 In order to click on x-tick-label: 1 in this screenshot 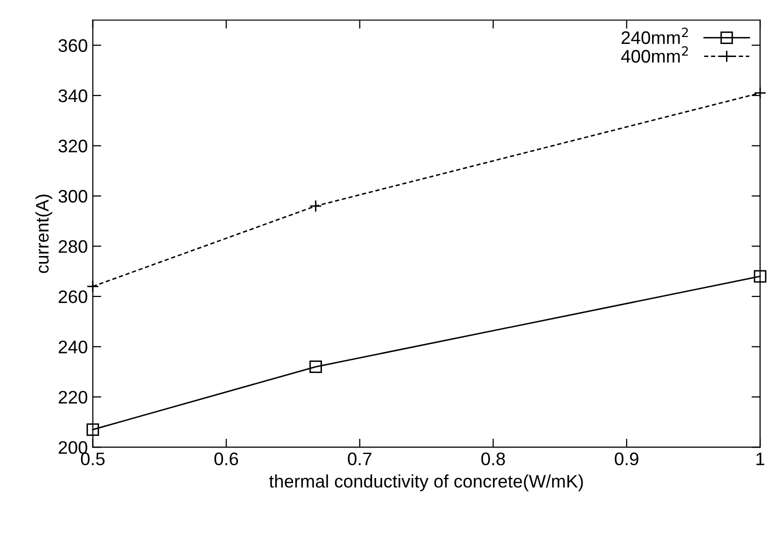, I will do `click(760, 459)`.